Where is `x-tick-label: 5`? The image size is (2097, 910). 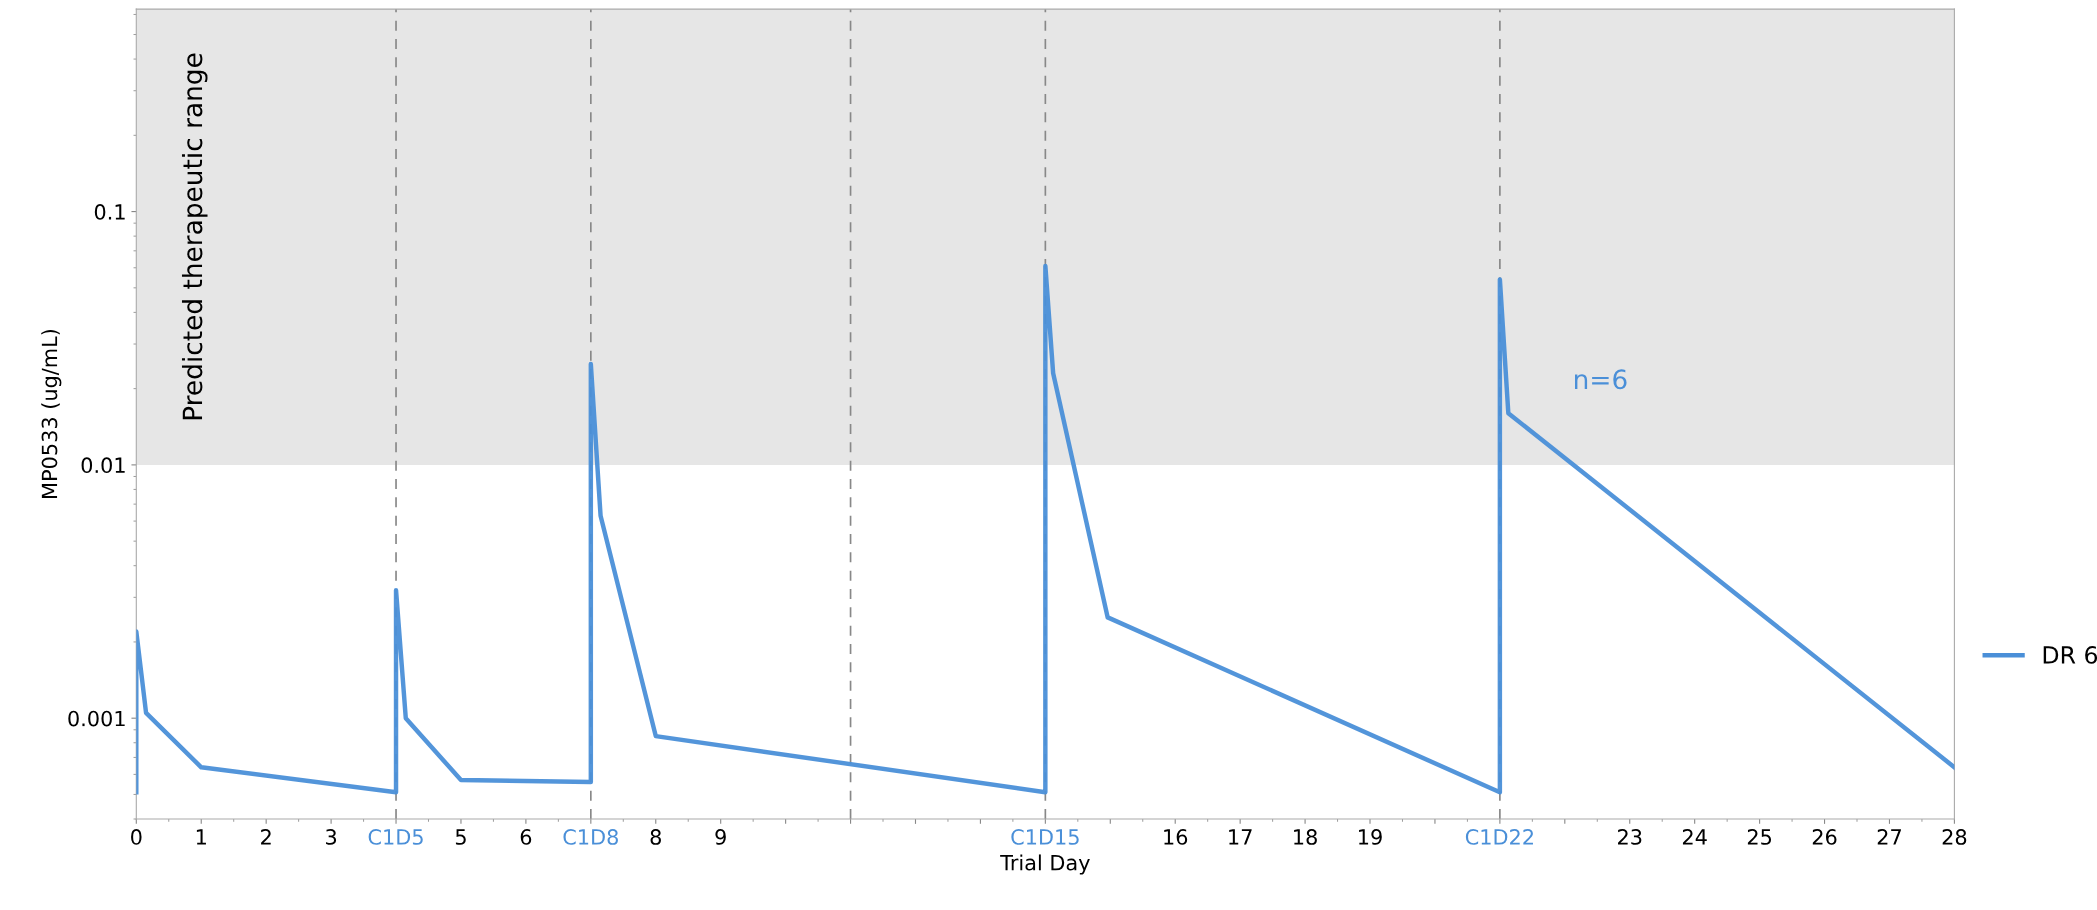
x-tick-label: 5 is located at coordinates (460, 837).